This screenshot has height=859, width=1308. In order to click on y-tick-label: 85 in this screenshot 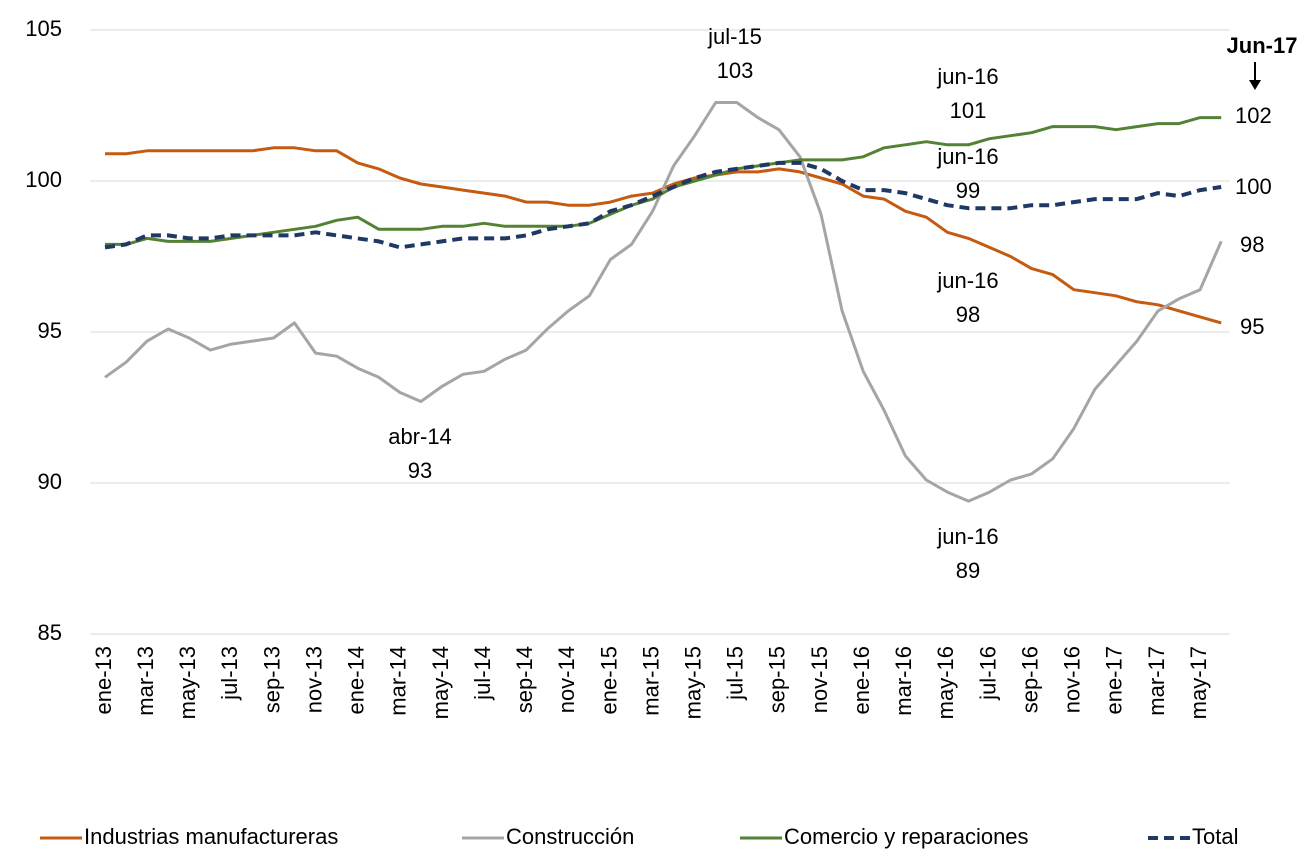, I will do `click(50, 632)`.